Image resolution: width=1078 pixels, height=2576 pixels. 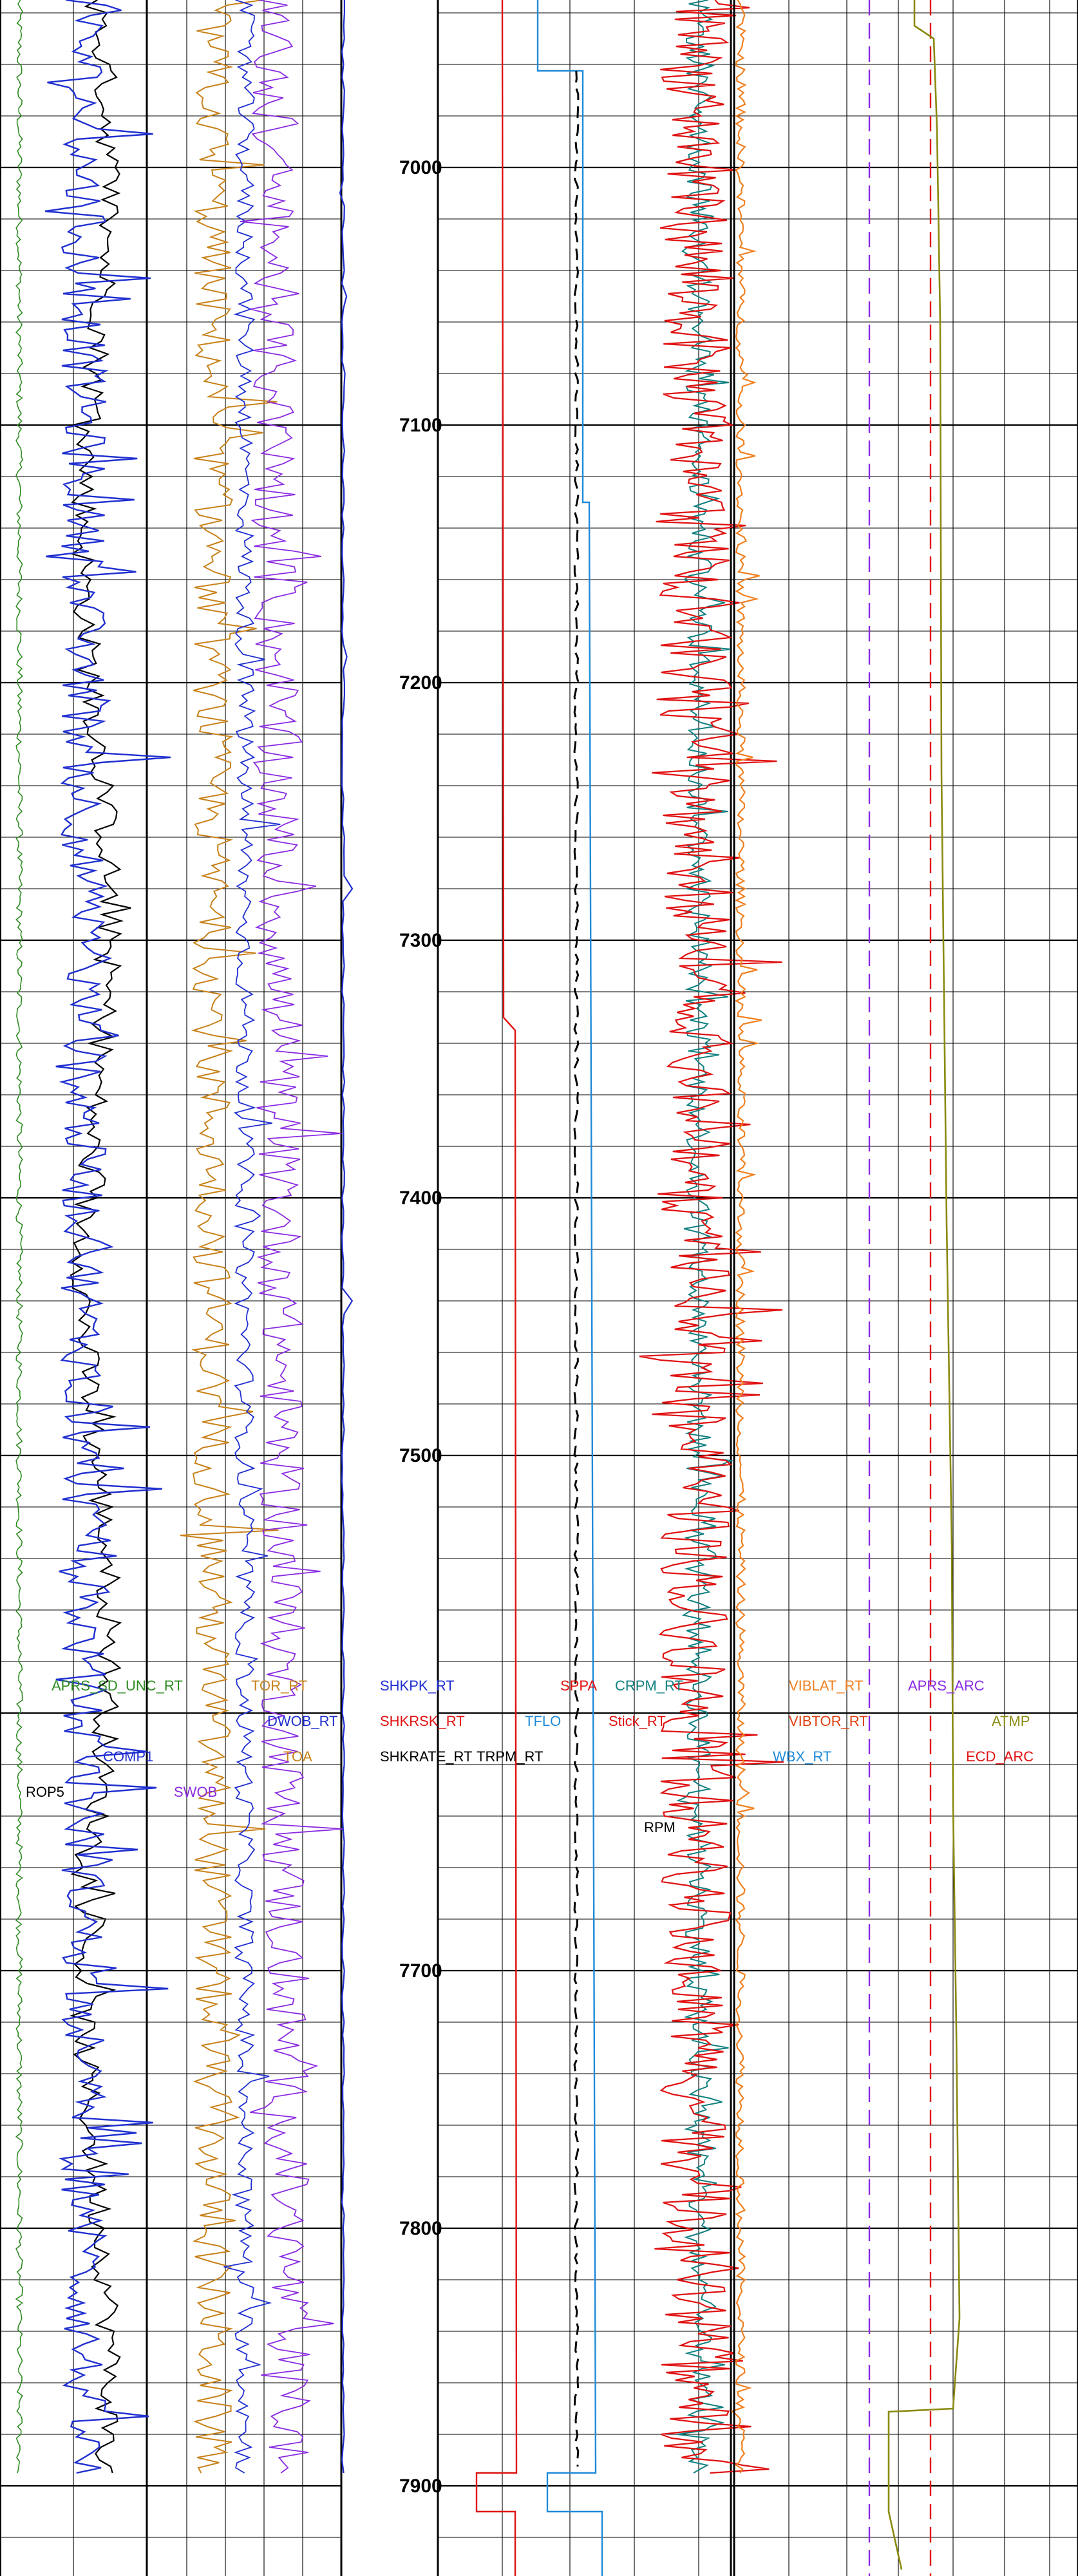 I want to click on series-tor-rt, so click(x=230, y=1237).